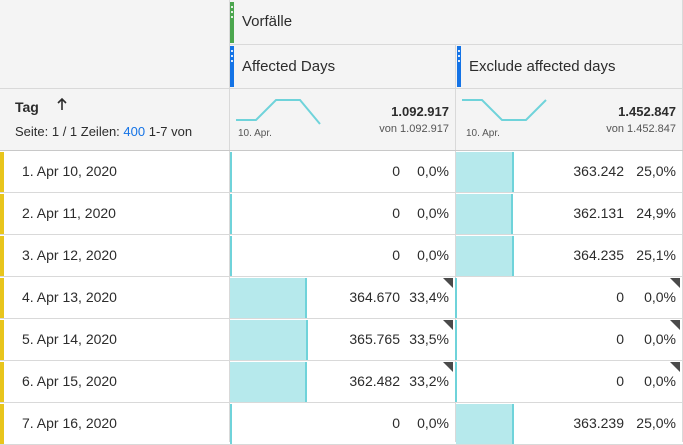 This screenshot has width=683, height=445. What do you see at coordinates (170, 131) in the screenshot?
I see `pager-range-text: 1-7 von` at bounding box center [170, 131].